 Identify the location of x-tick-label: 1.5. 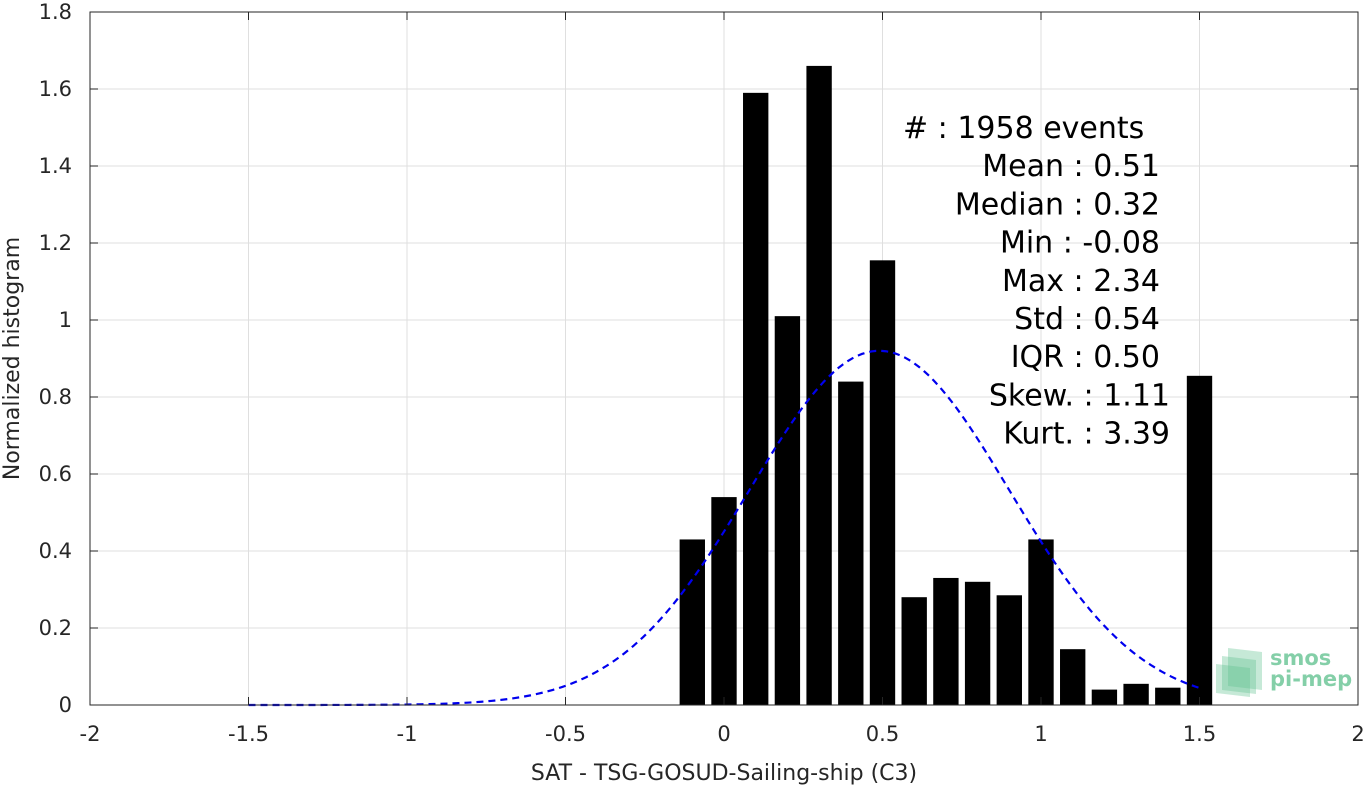
(1199, 734).